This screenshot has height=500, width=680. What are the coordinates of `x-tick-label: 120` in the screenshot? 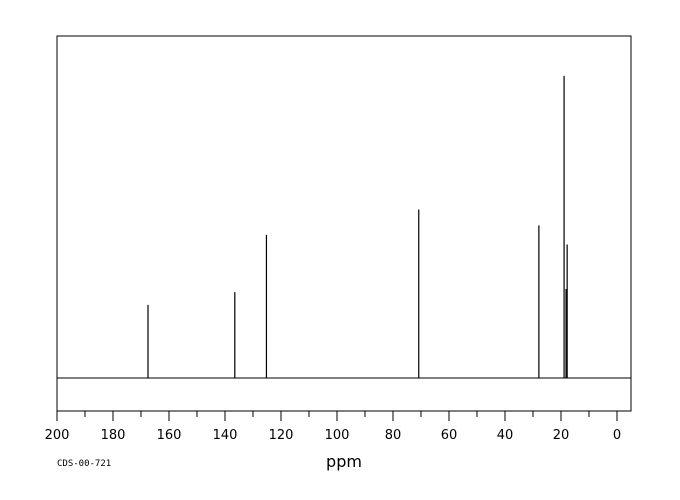 It's located at (281, 435).